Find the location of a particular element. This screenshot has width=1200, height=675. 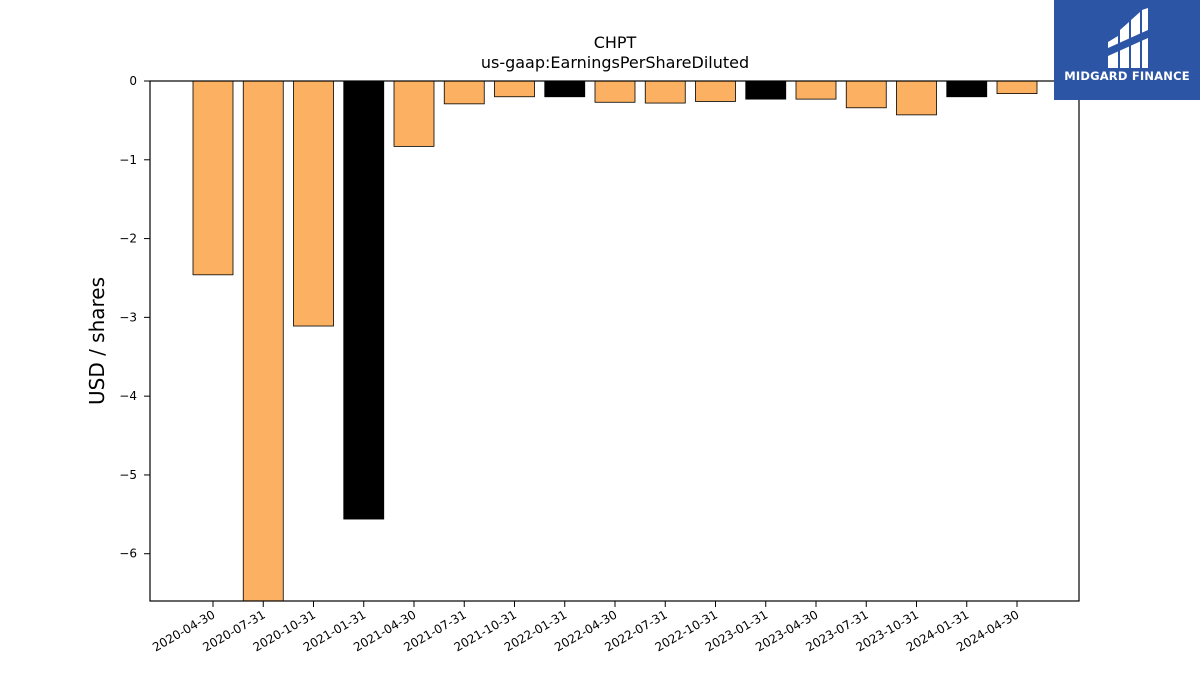

y-tick-label: 0 is located at coordinates (133, 81).